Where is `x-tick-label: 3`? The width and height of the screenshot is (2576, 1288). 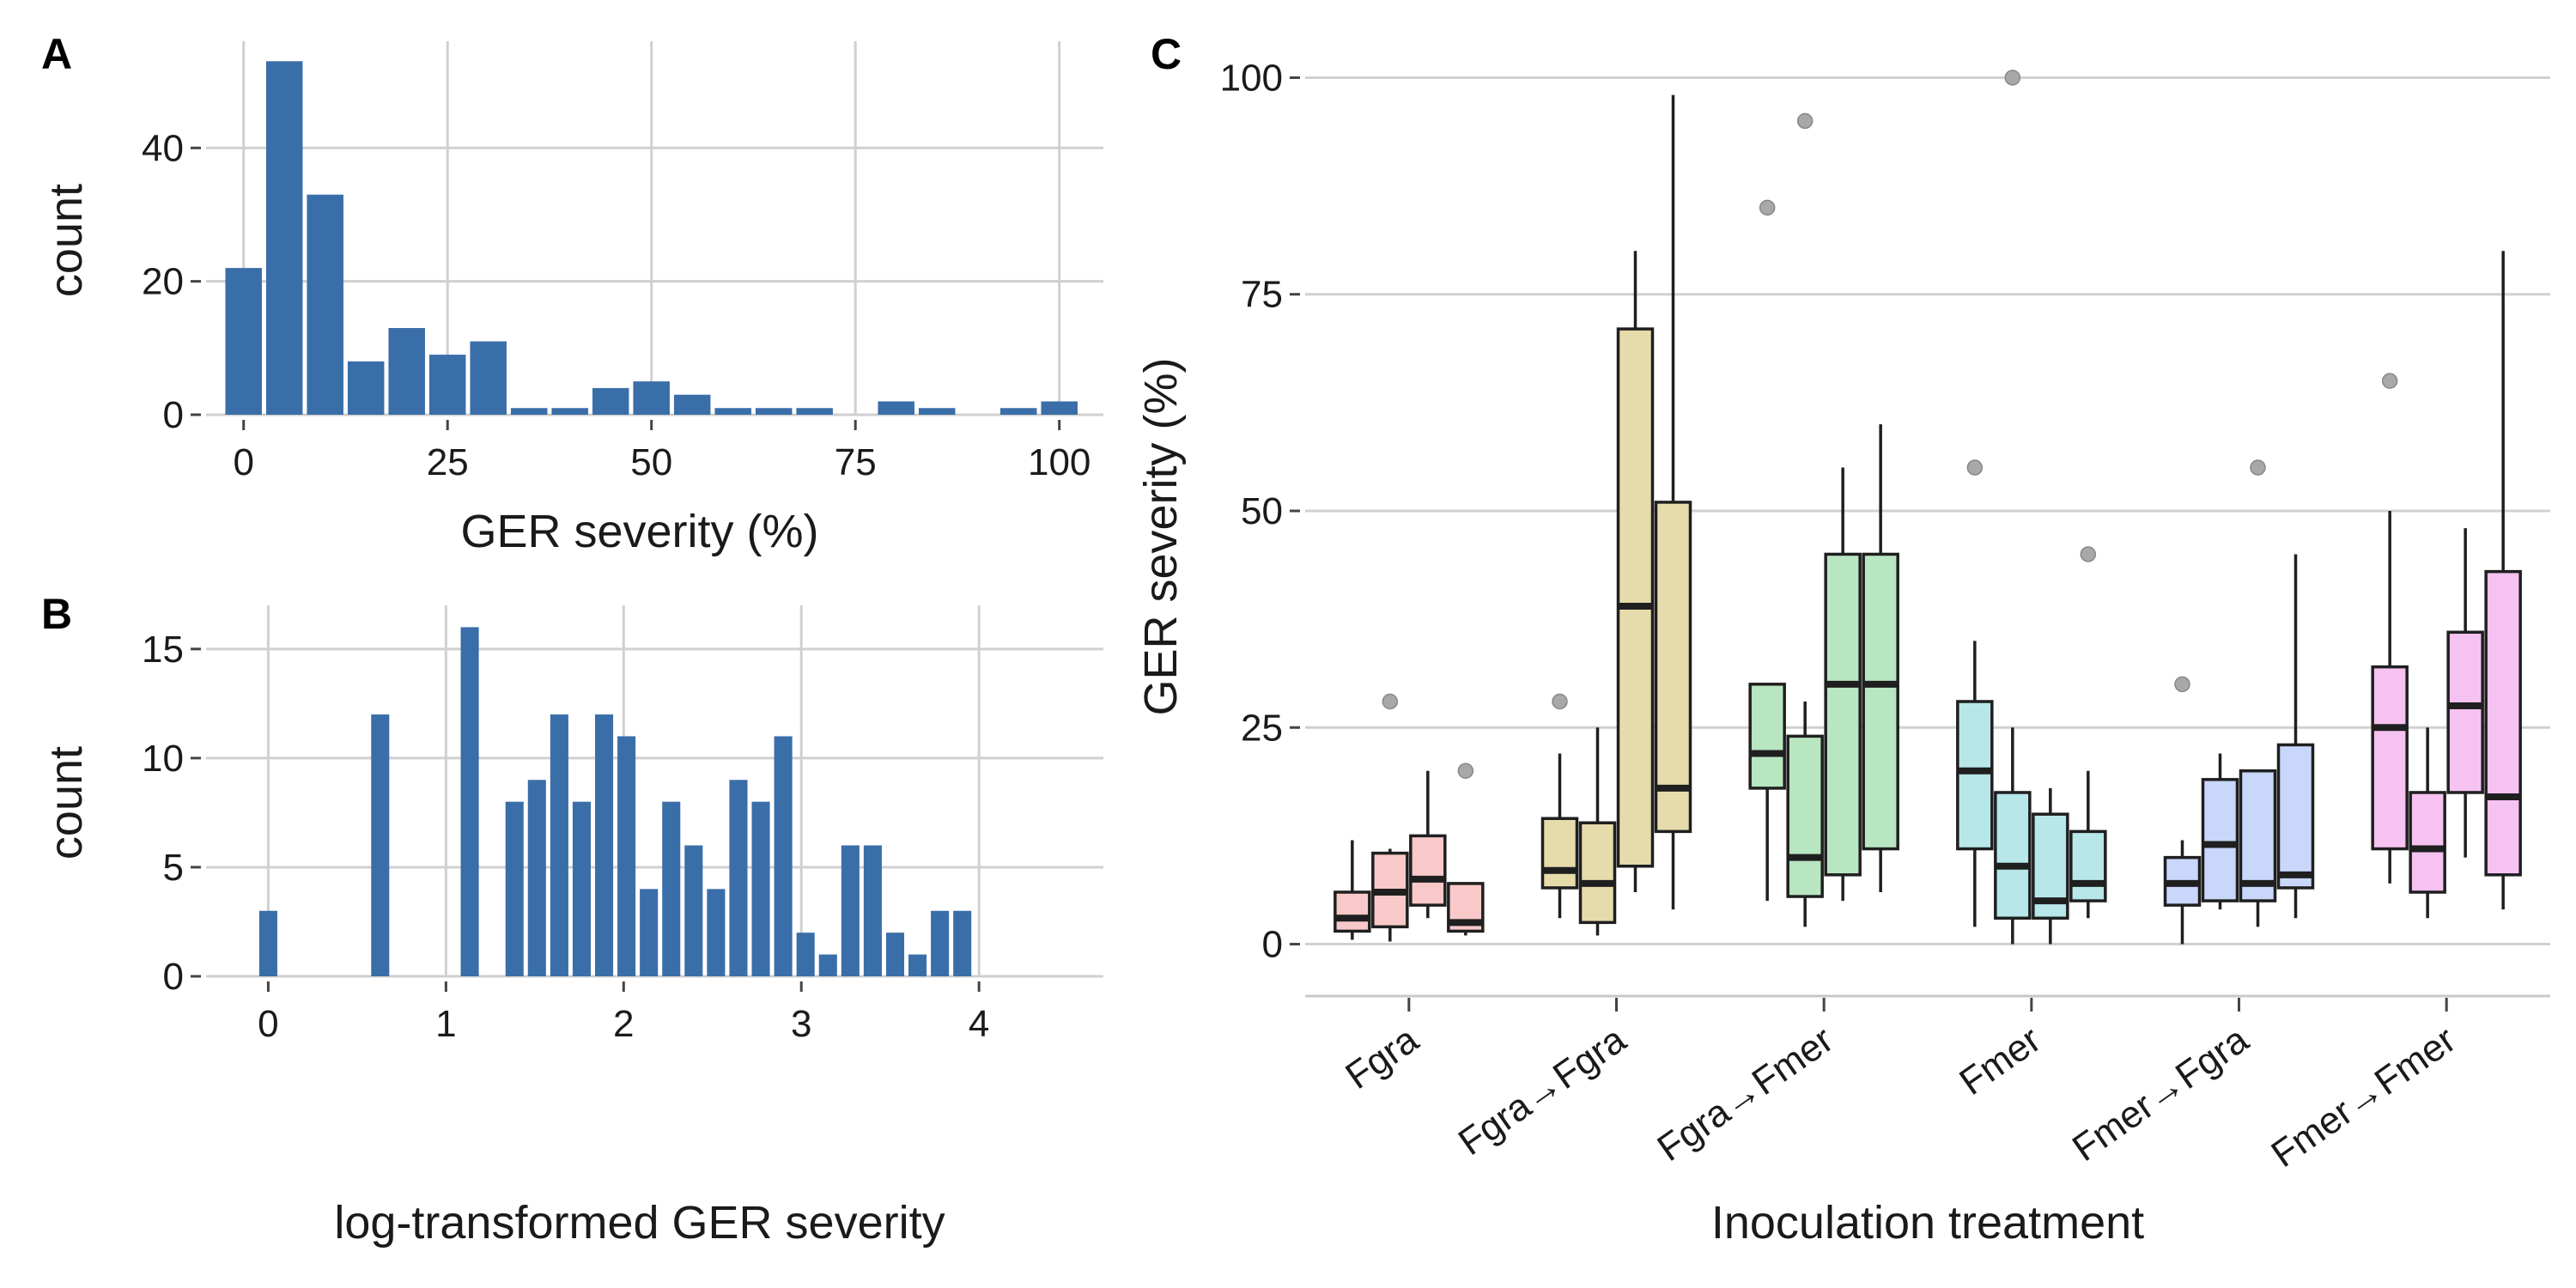 x-tick-label: 3 is located at coordinates (801, 1024).